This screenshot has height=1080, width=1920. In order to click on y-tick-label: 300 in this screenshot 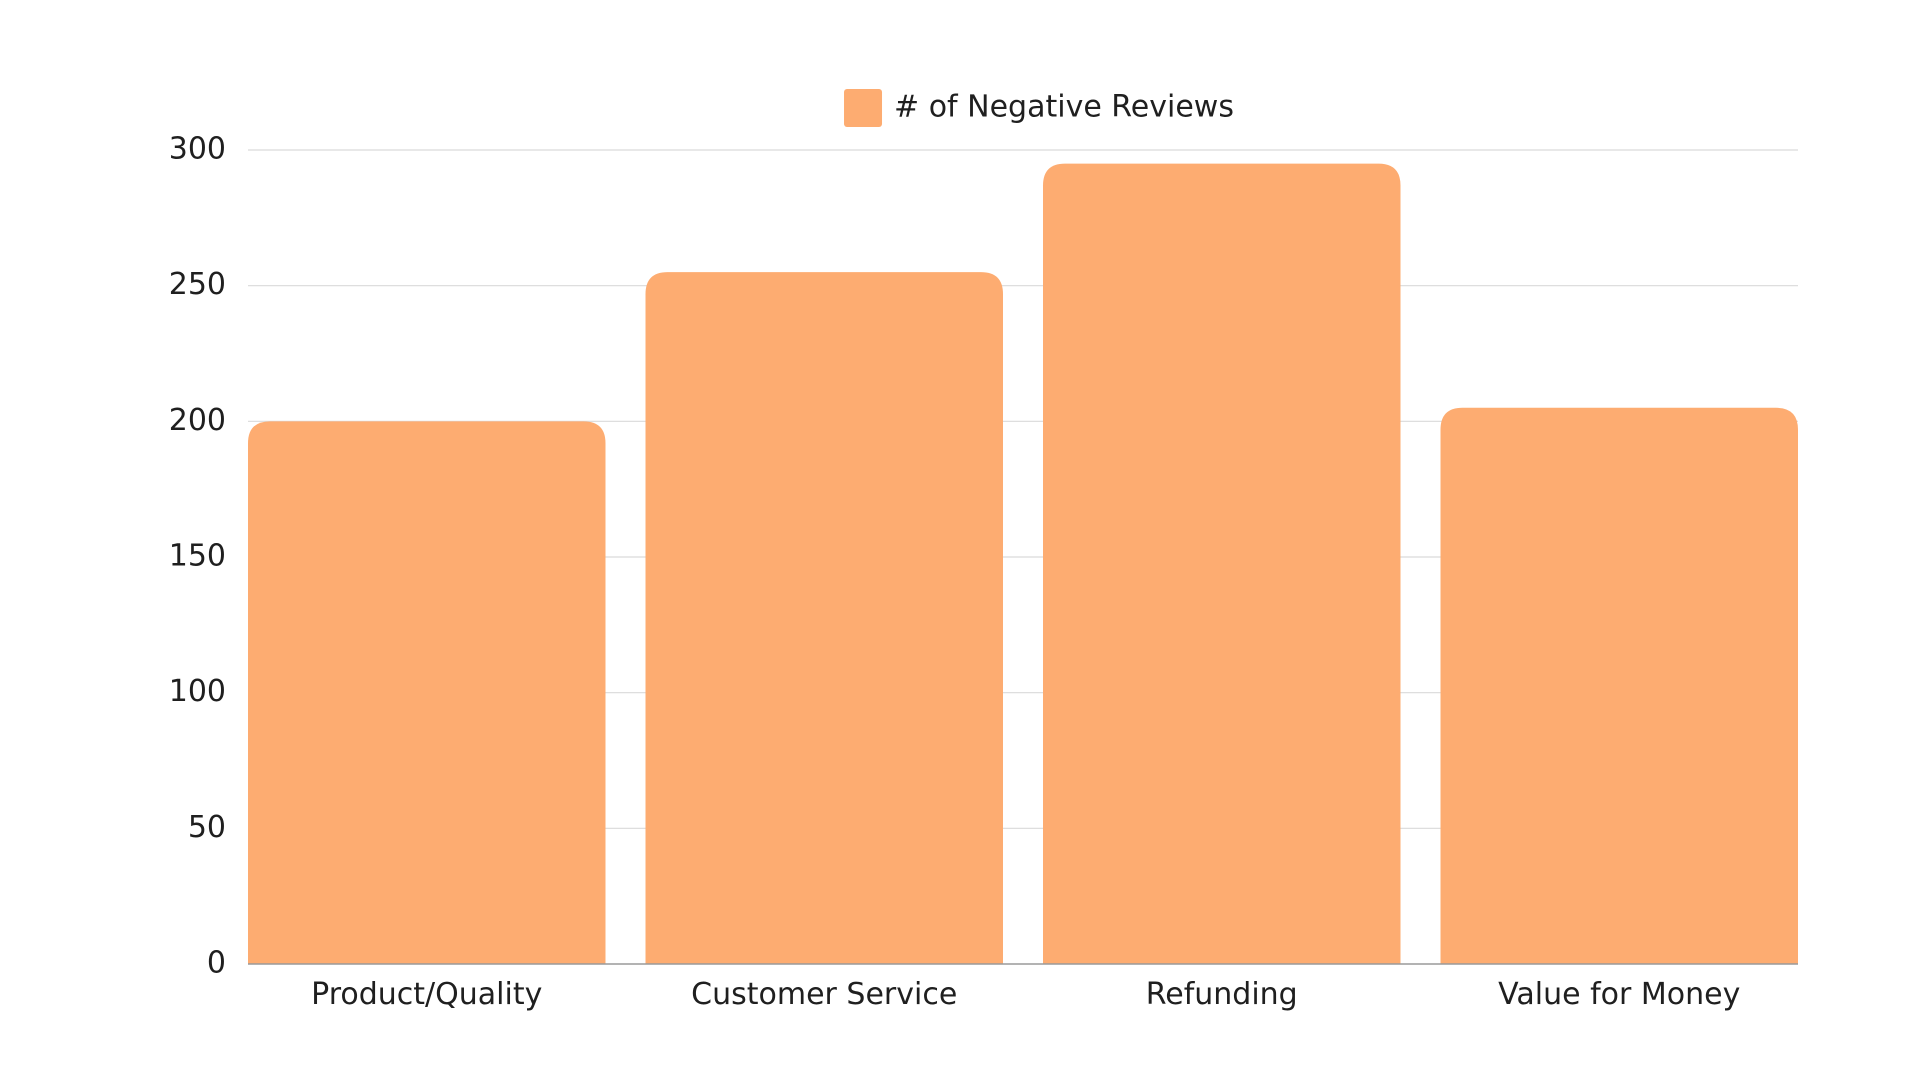, I will do `click(197, 149)`.